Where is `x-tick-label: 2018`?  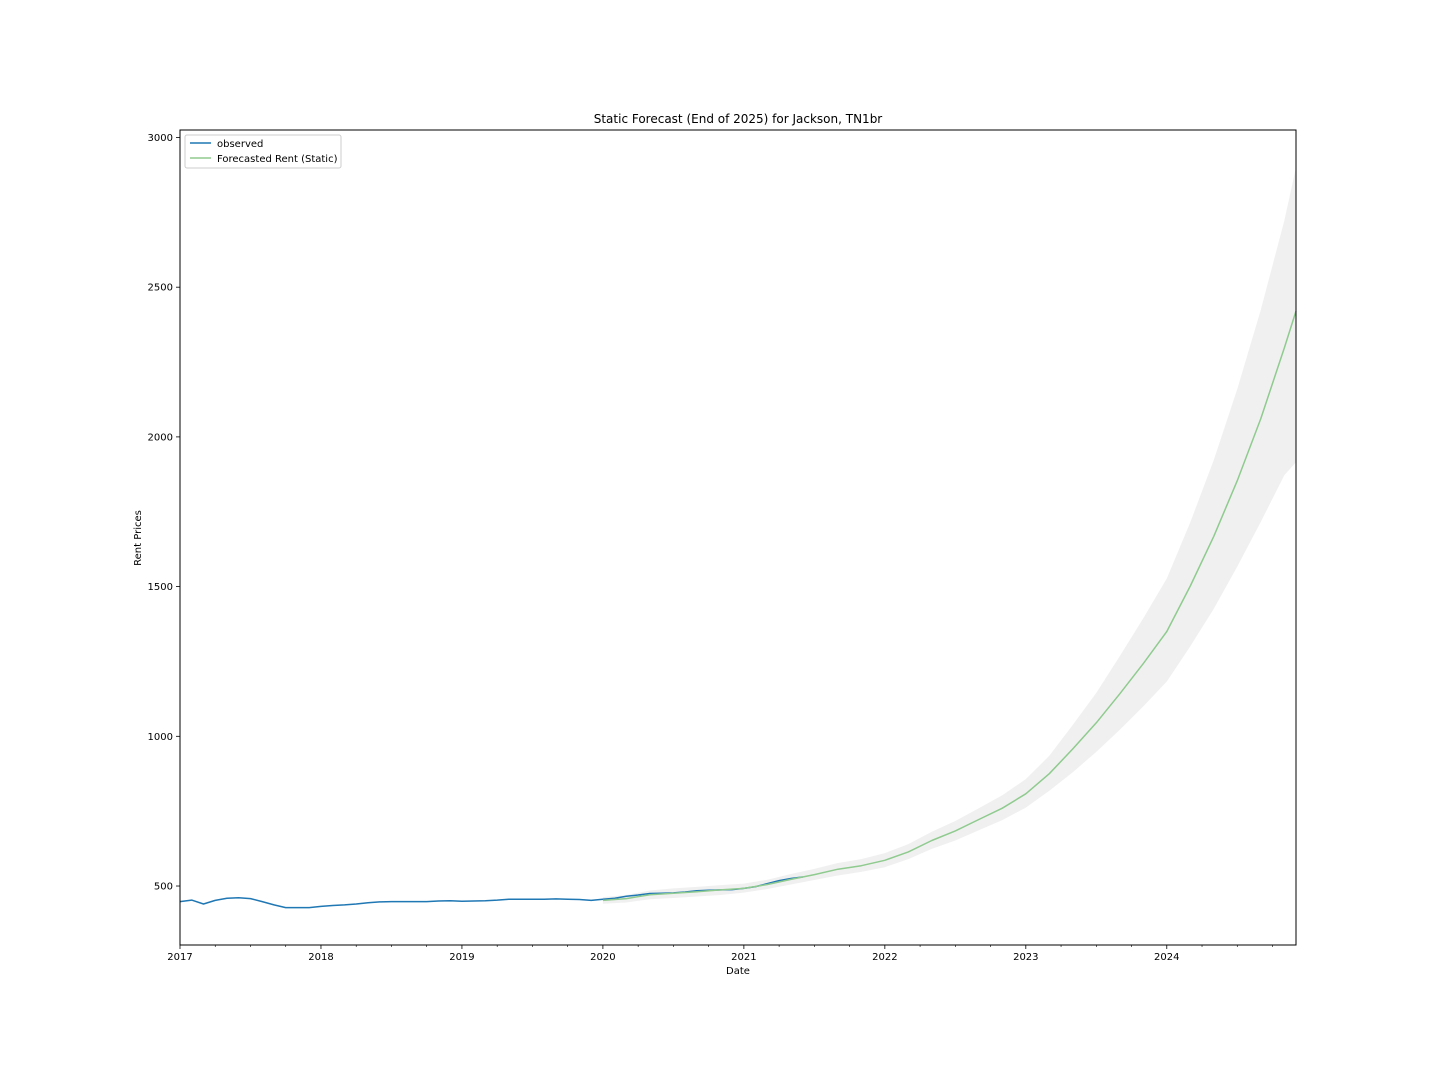
x-tick-label: 2018 is located at coordinates (320, 957).